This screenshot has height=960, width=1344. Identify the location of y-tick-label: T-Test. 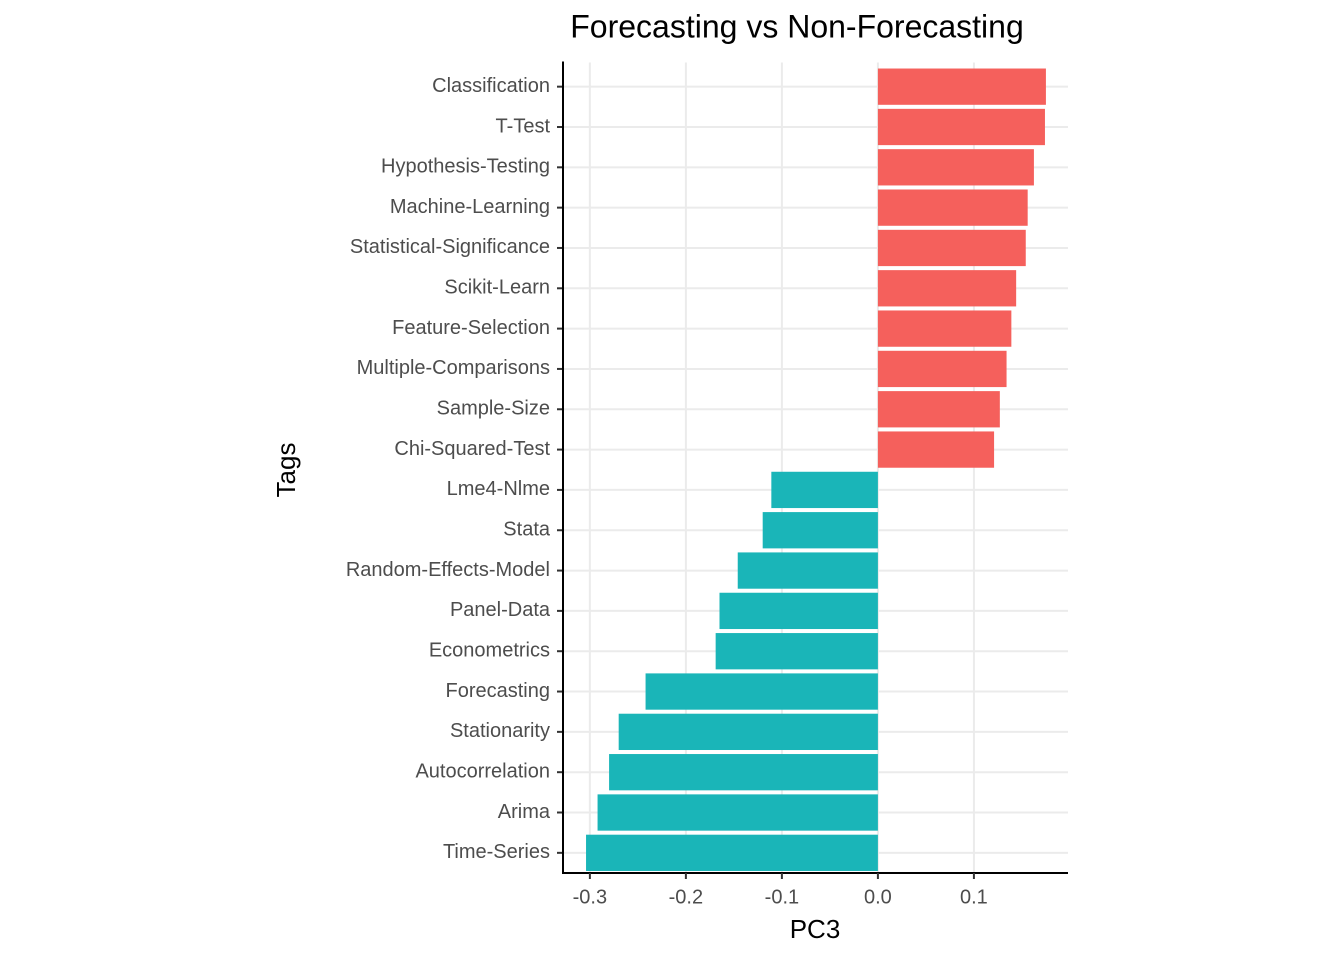
(523, 126).